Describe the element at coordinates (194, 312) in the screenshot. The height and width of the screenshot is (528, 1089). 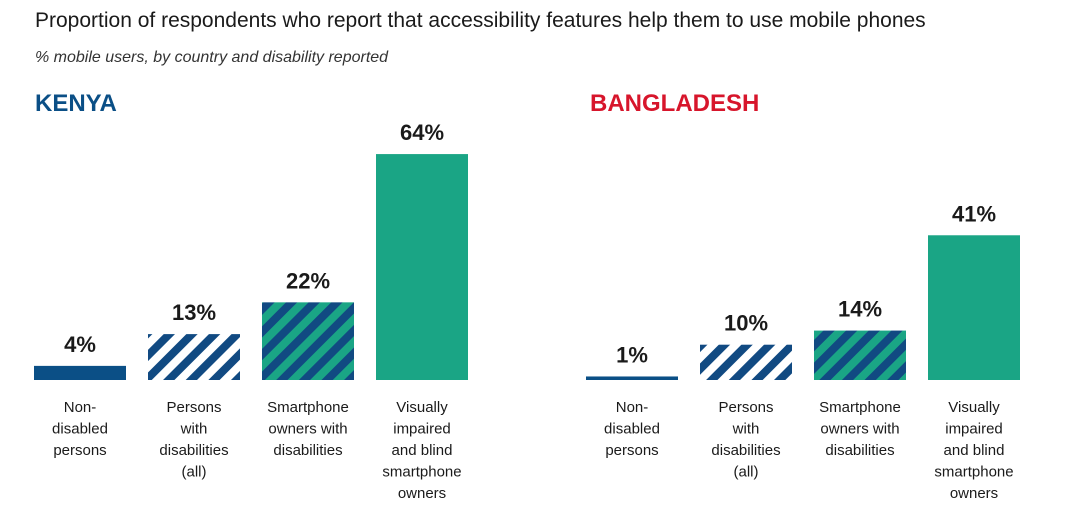
I see `value-label: 13%` at that location.